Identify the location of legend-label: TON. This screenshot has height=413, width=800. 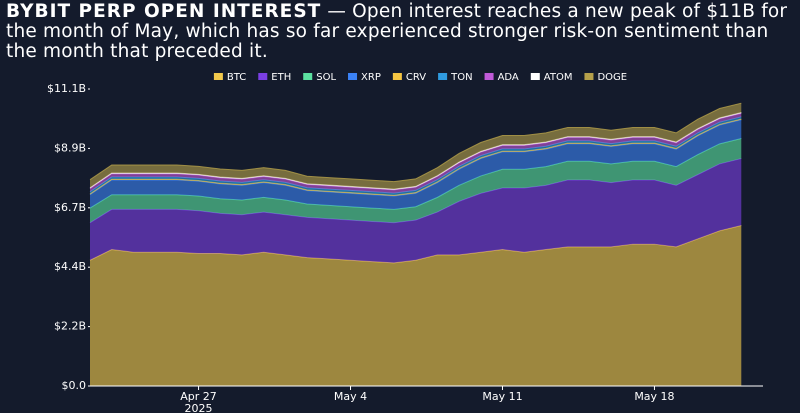
(461, 77).